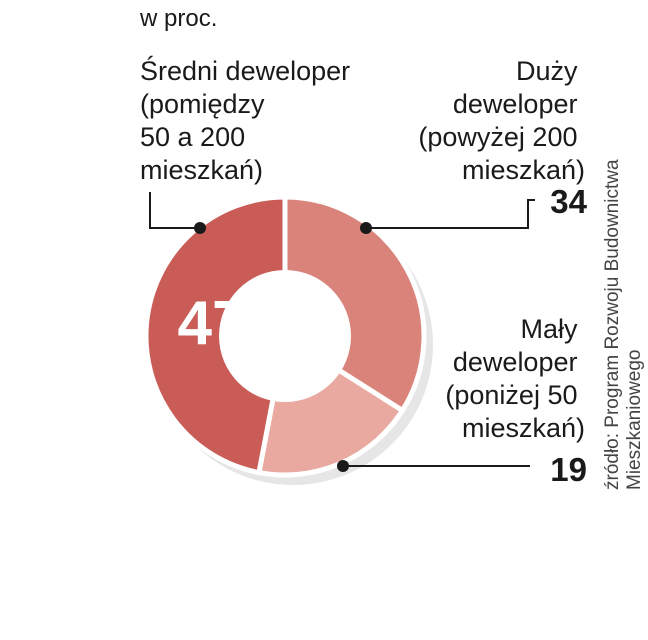 The height and width of the screenshot is (640, 648). I want to click on label-duzy-line-4: mieszkań), so click(523, 170).